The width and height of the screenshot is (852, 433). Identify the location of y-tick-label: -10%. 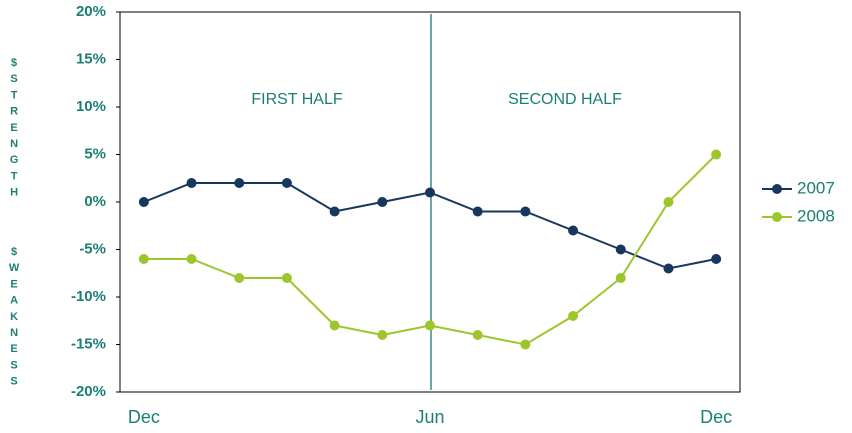
(88, 296).